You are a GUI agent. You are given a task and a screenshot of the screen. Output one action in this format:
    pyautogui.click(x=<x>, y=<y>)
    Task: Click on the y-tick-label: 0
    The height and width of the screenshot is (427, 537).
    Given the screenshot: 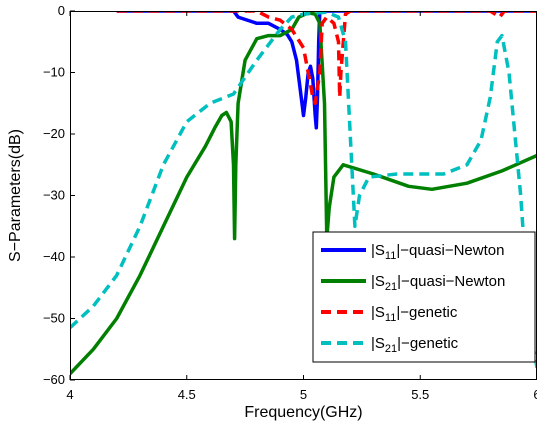 What is the action you would take?
    pyautogui.click(x=61, y=10)
    